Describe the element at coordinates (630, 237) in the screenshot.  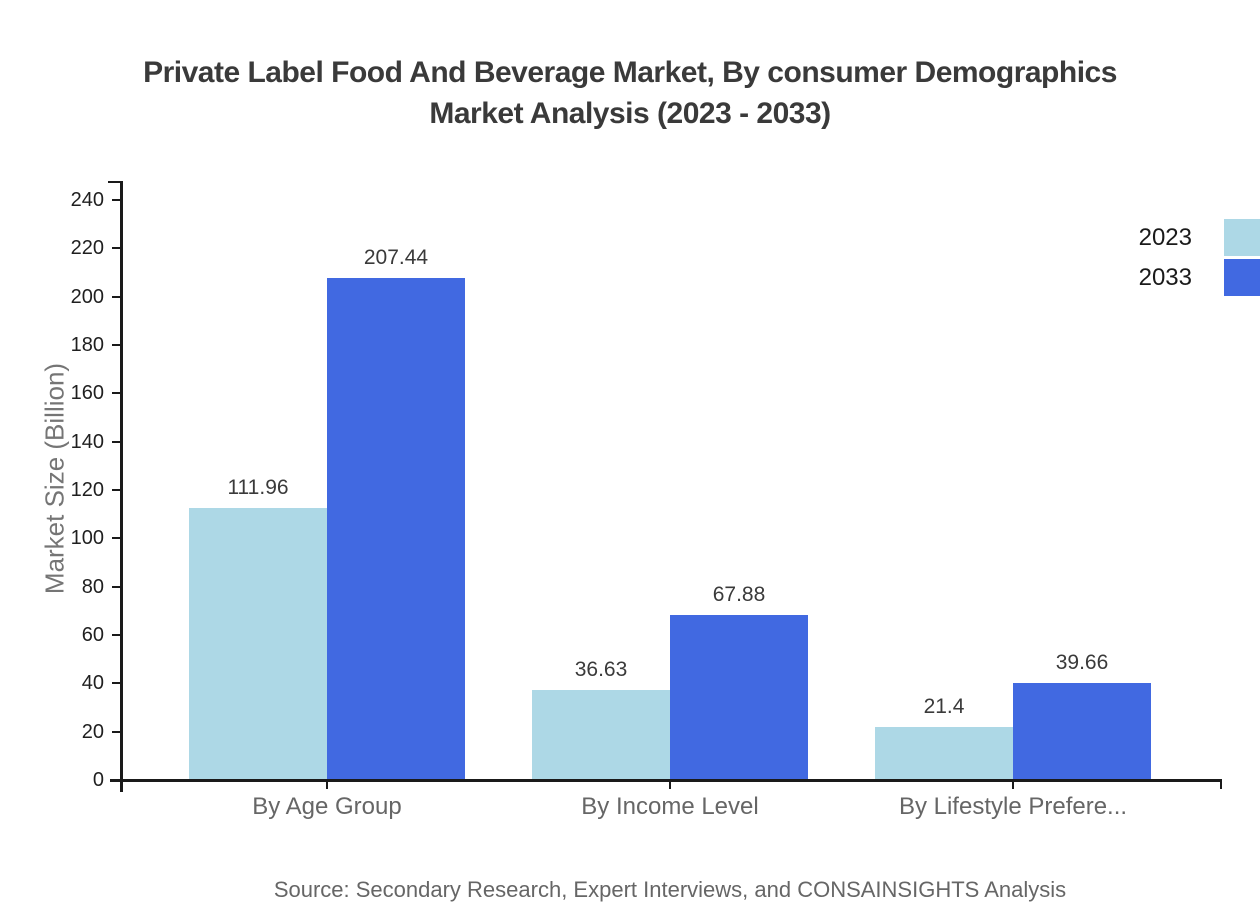
I see `legend-item-2023: 2023` at that location.